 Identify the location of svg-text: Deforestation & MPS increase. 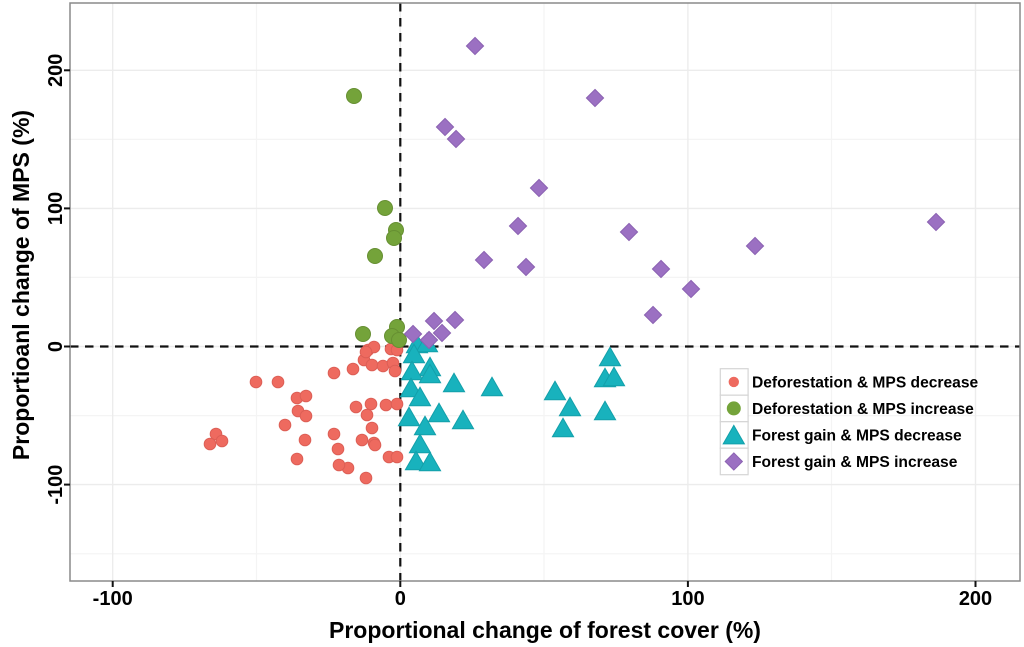
(863, 409).